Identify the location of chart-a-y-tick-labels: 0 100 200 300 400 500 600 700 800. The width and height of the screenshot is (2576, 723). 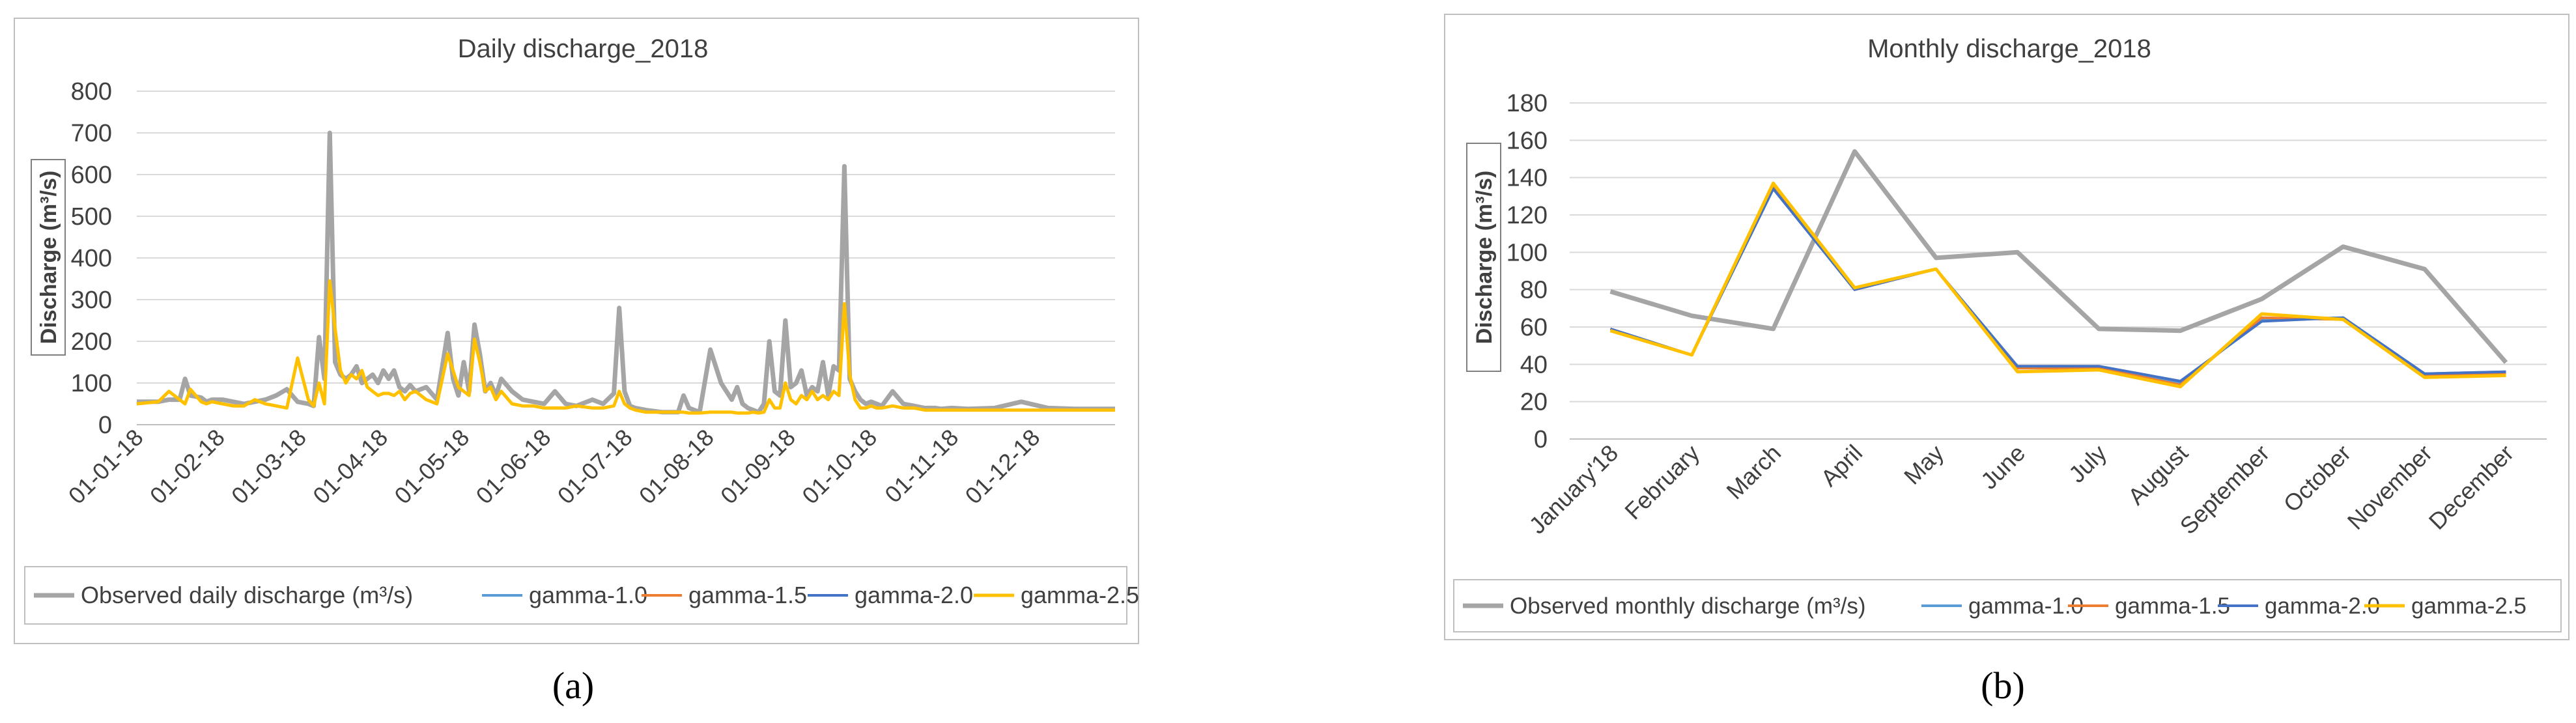
(91, 258).